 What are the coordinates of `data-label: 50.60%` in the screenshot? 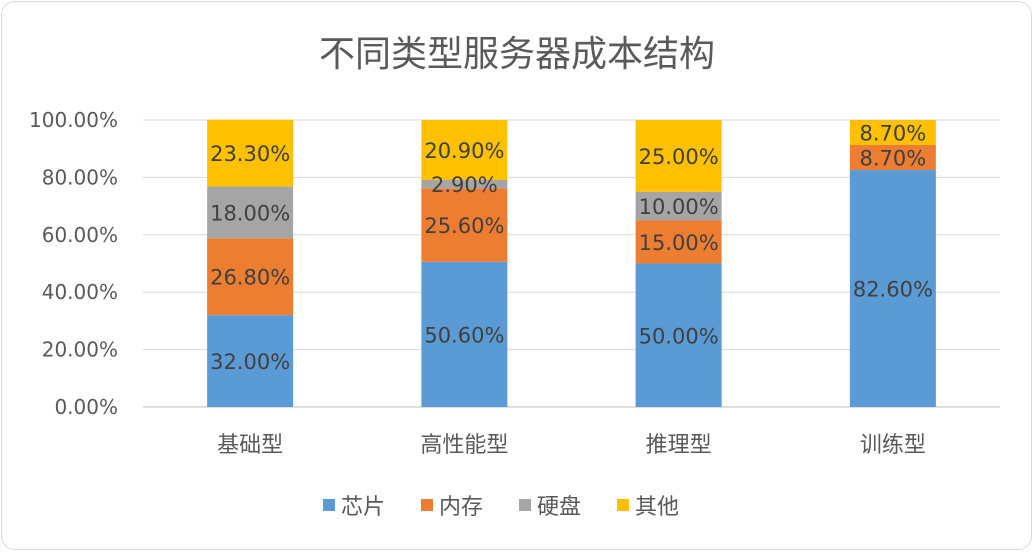 It's located at (464, 335).